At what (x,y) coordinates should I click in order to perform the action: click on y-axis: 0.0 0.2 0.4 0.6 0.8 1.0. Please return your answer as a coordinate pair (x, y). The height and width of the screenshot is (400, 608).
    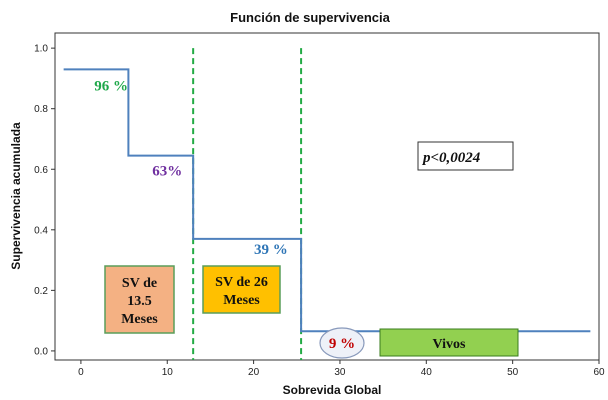
    Looking at the image, I should click on (44, 200).